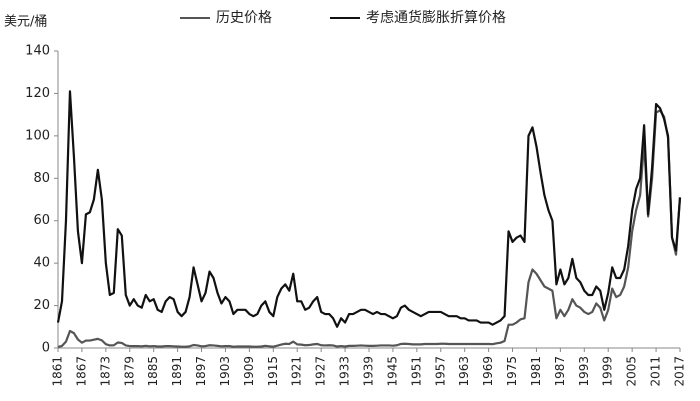  I want to click on x-tick-label: 1969, so click(488, 371).